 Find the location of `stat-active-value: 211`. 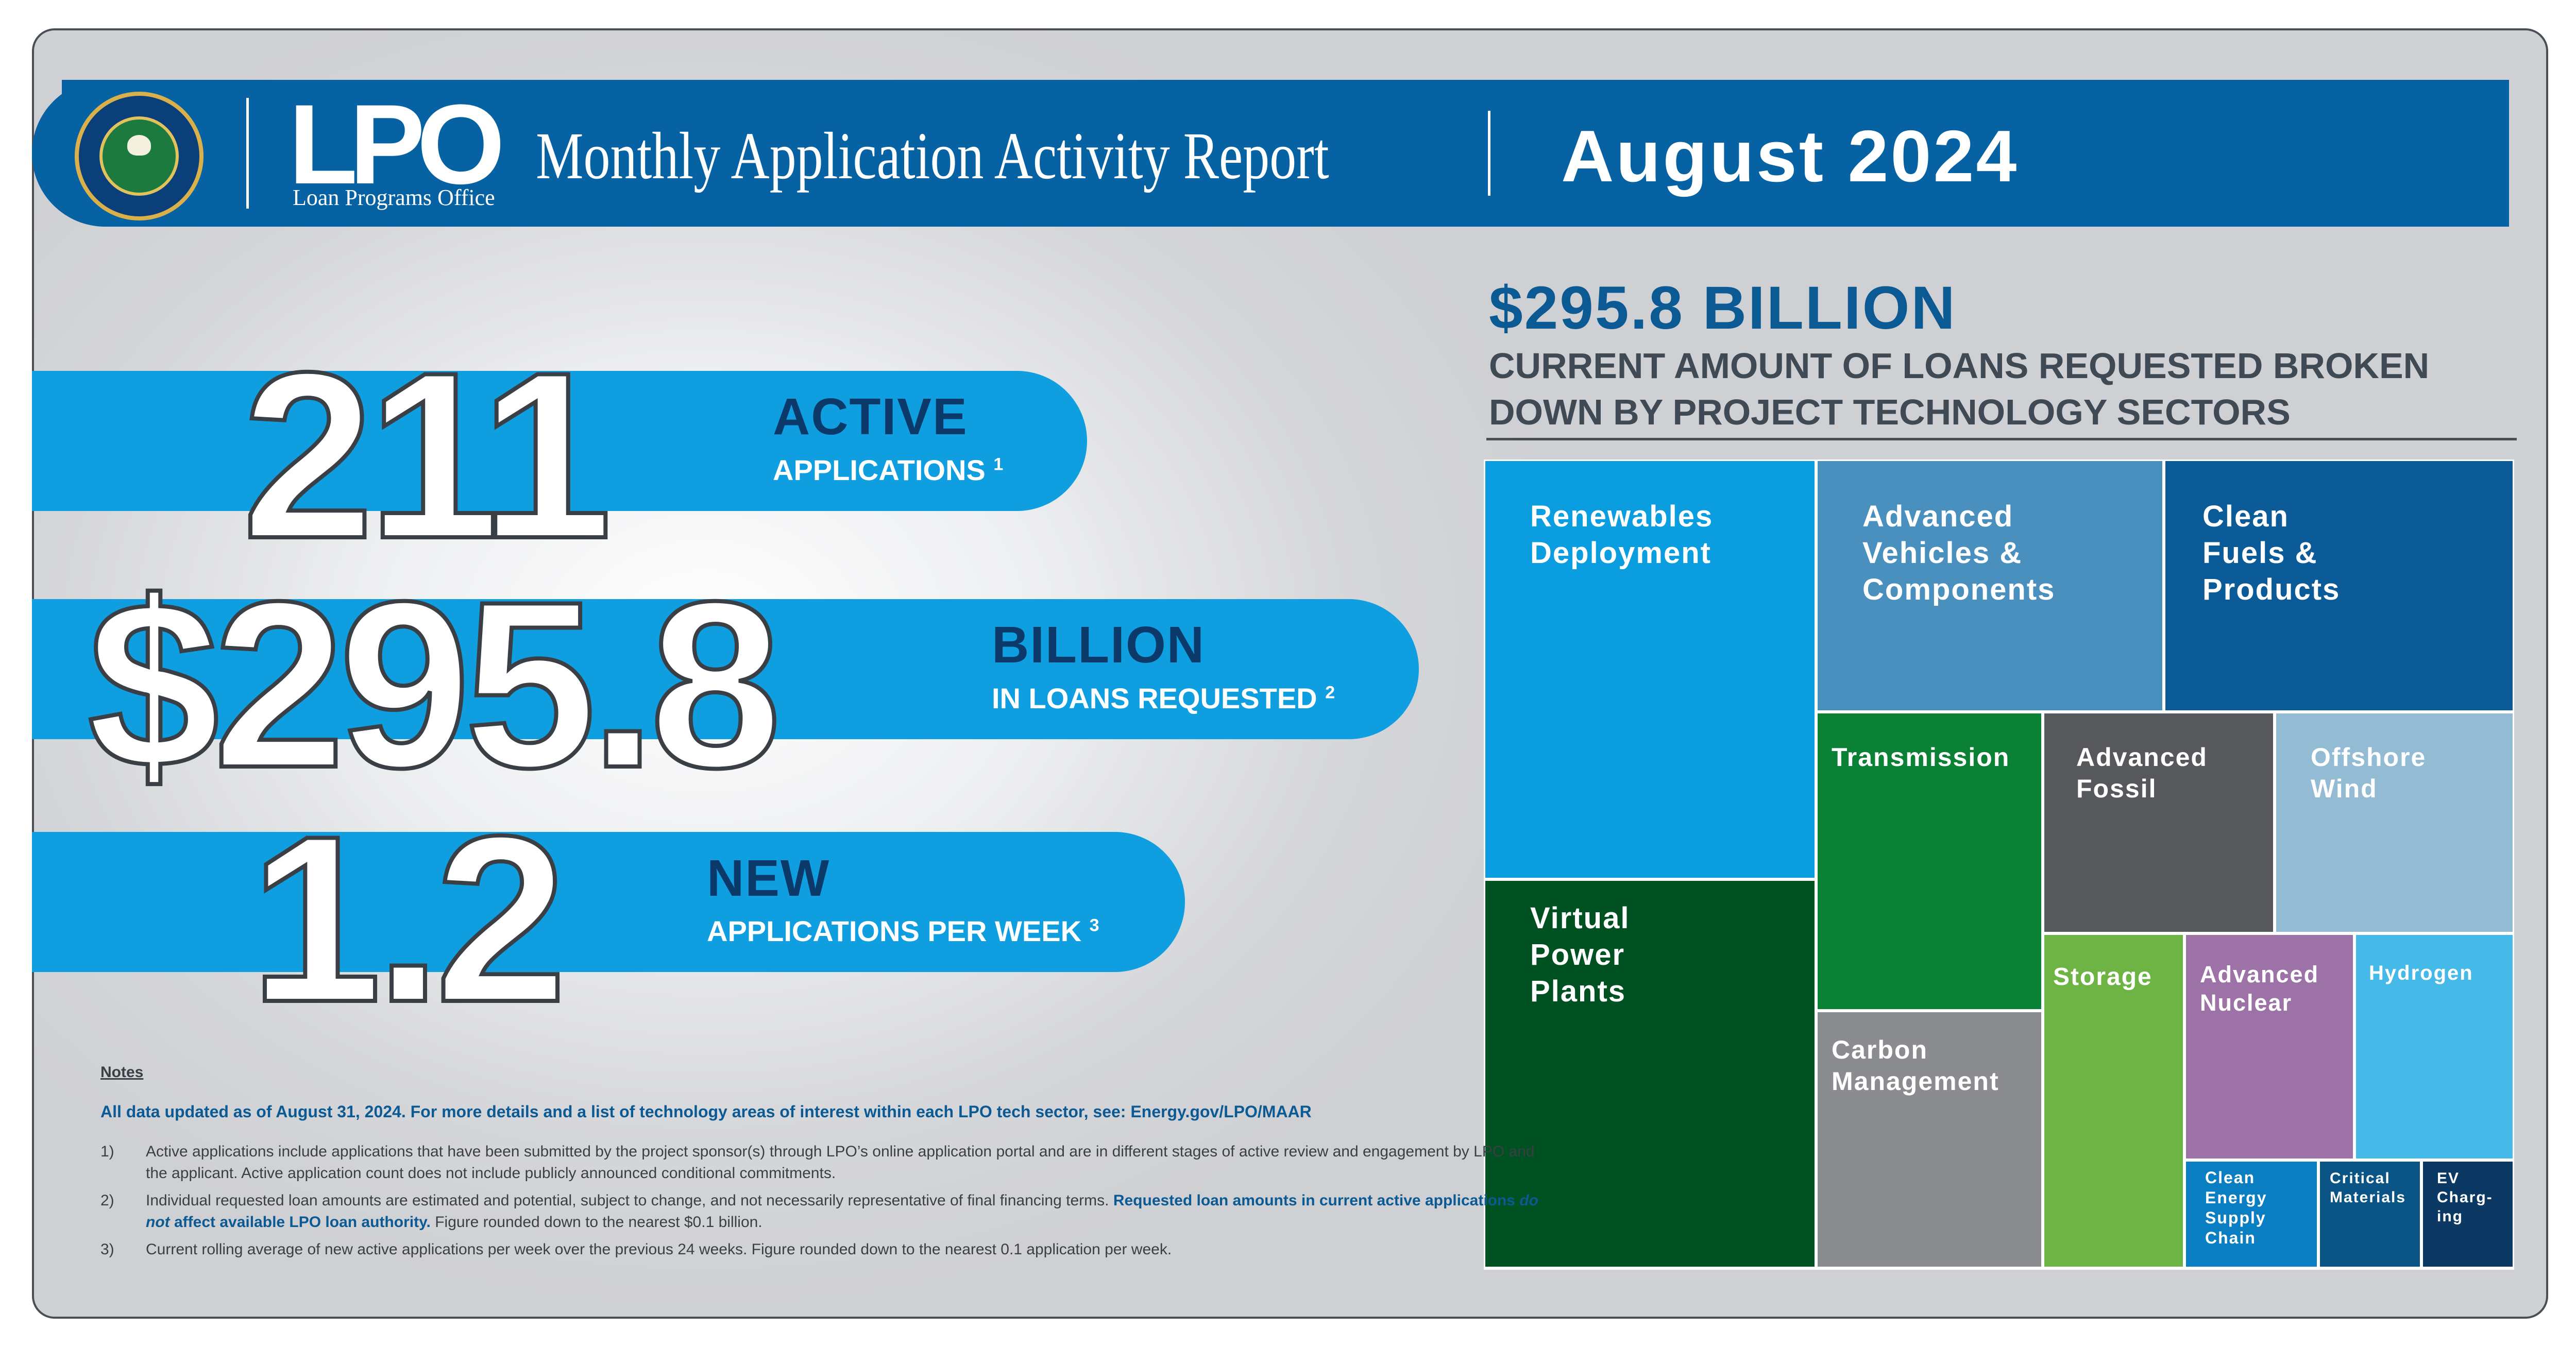

stat-active-value: 211 is located at coordinates (427, 455).